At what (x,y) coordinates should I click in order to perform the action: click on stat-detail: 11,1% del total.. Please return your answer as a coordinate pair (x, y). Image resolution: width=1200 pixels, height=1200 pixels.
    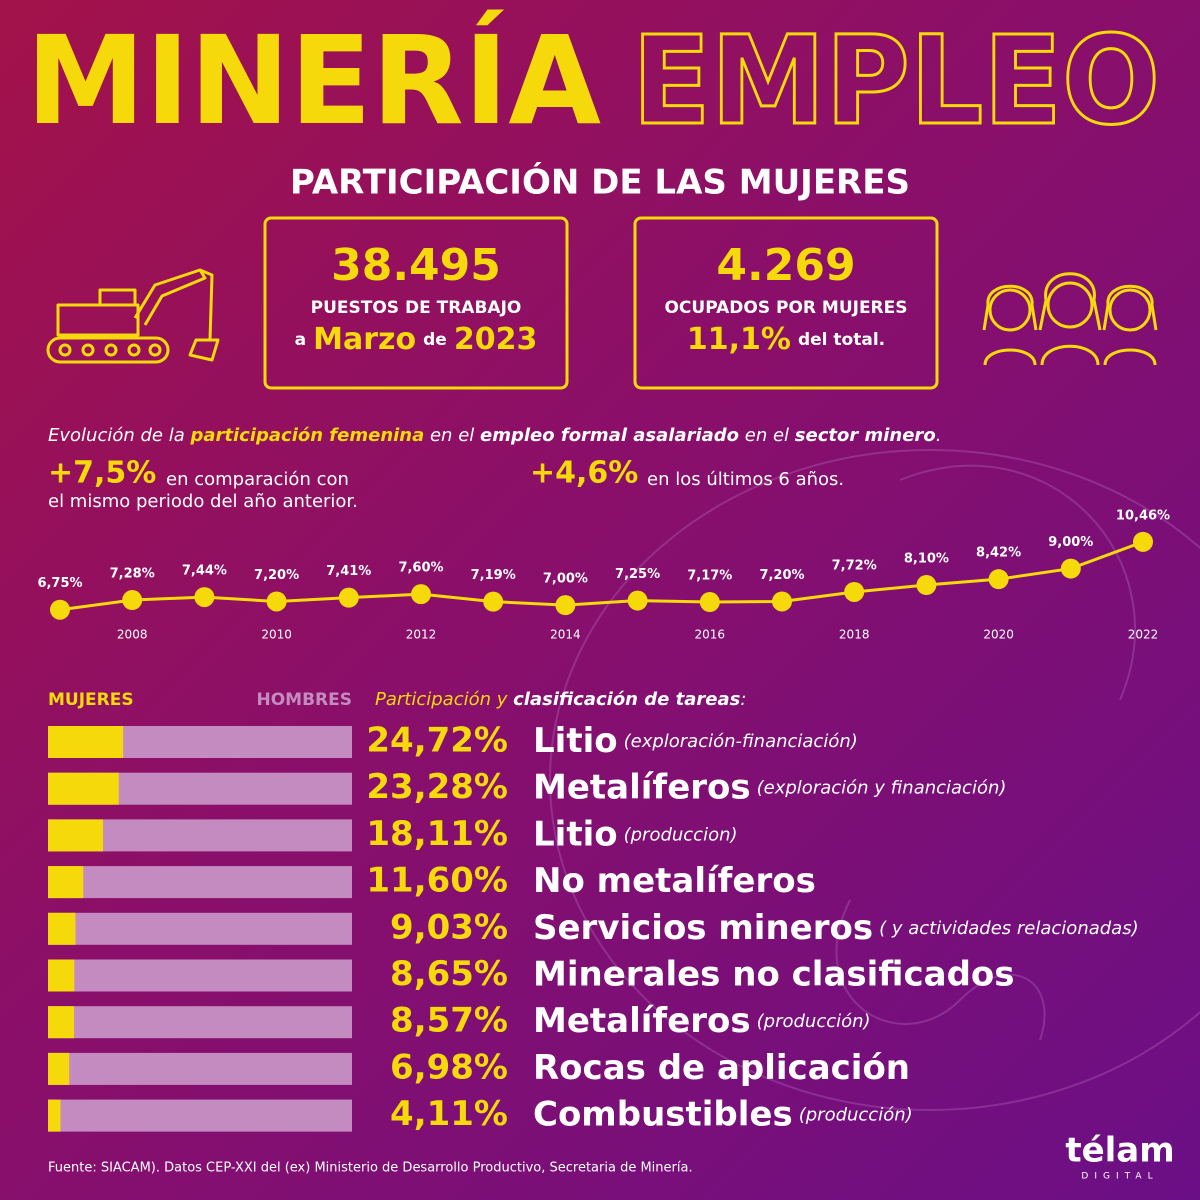
    Looking at the image, I should click on (786, 339).